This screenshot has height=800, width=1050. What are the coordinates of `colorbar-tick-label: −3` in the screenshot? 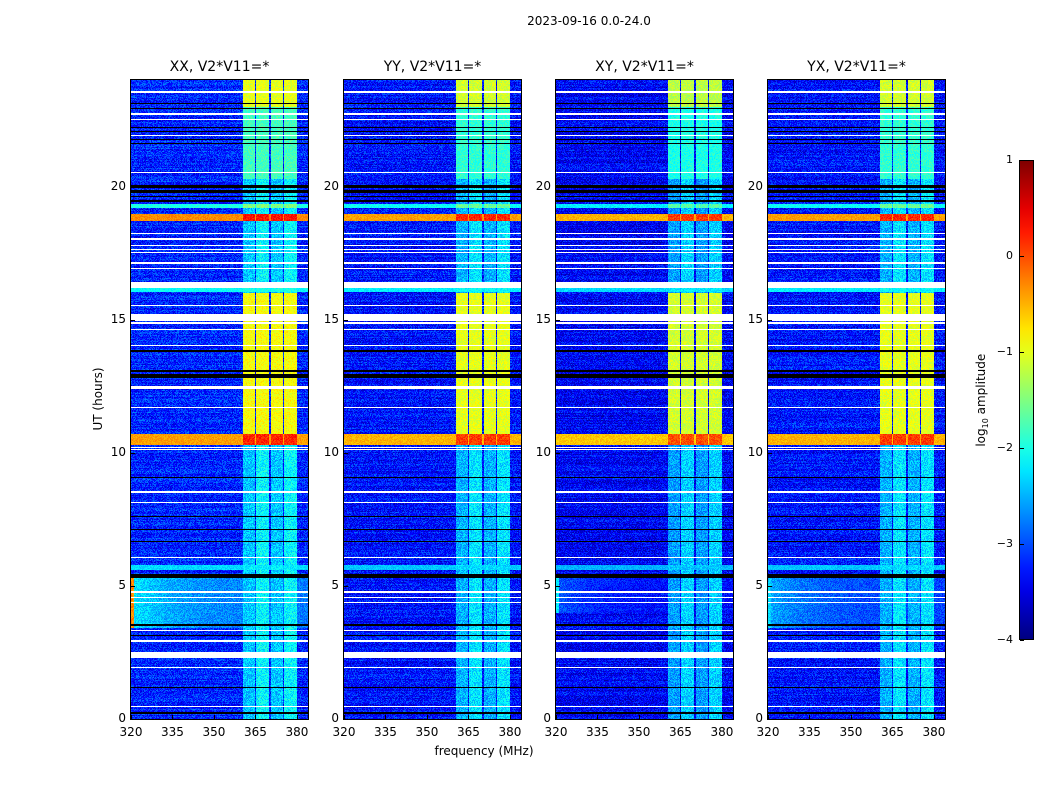 It's located at (1004, 543).